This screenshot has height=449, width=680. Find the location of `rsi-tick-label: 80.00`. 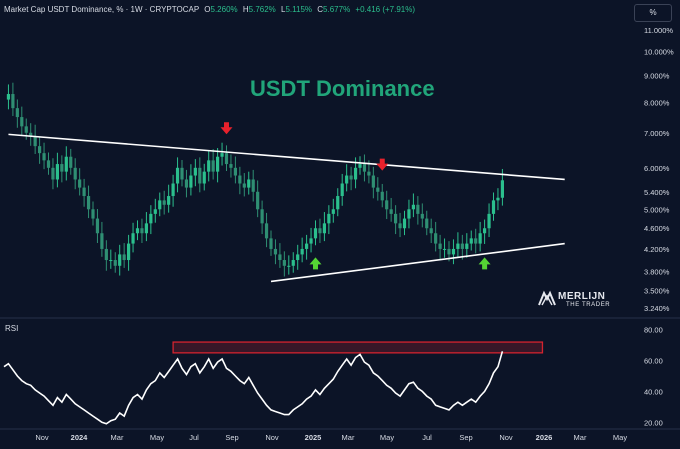

rsi-tick-label: 80.00 is located at coordinates (653, 330).